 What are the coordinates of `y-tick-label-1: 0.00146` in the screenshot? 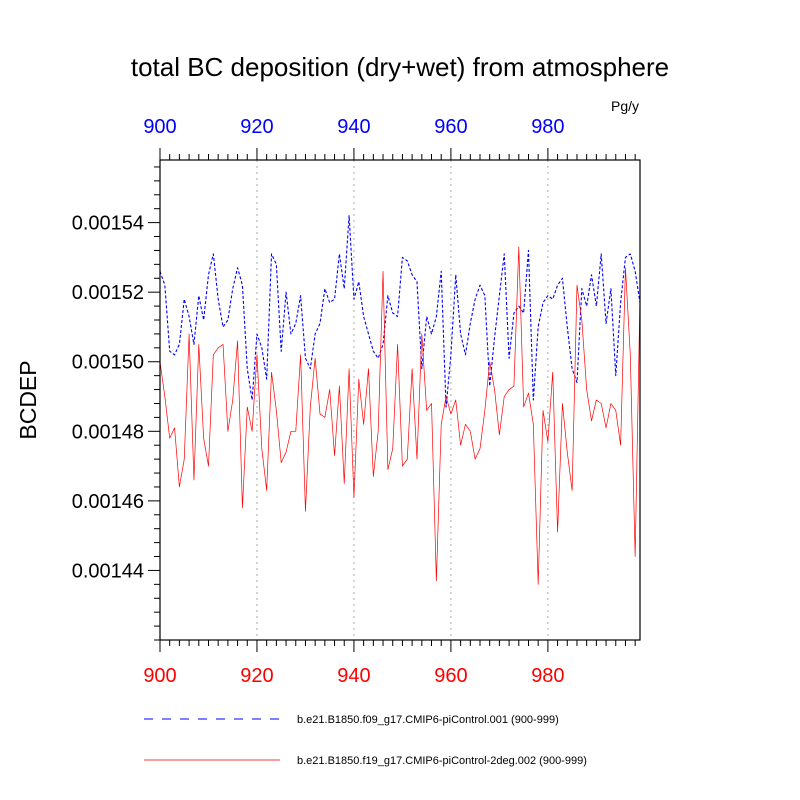 It's located at (108, 502).